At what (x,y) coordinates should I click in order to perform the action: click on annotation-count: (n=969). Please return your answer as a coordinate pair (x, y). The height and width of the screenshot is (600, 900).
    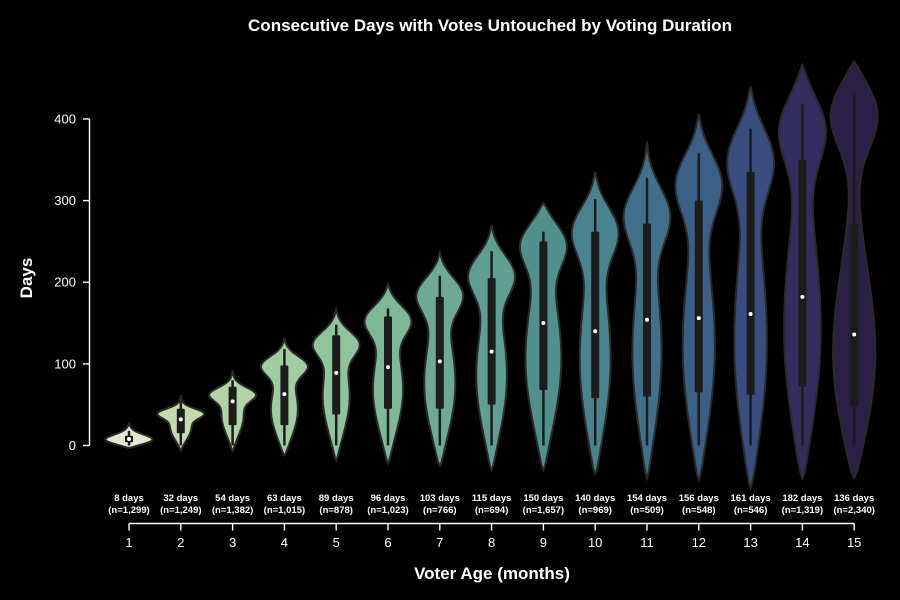
    Looking at the image, I should click on (595, 510).